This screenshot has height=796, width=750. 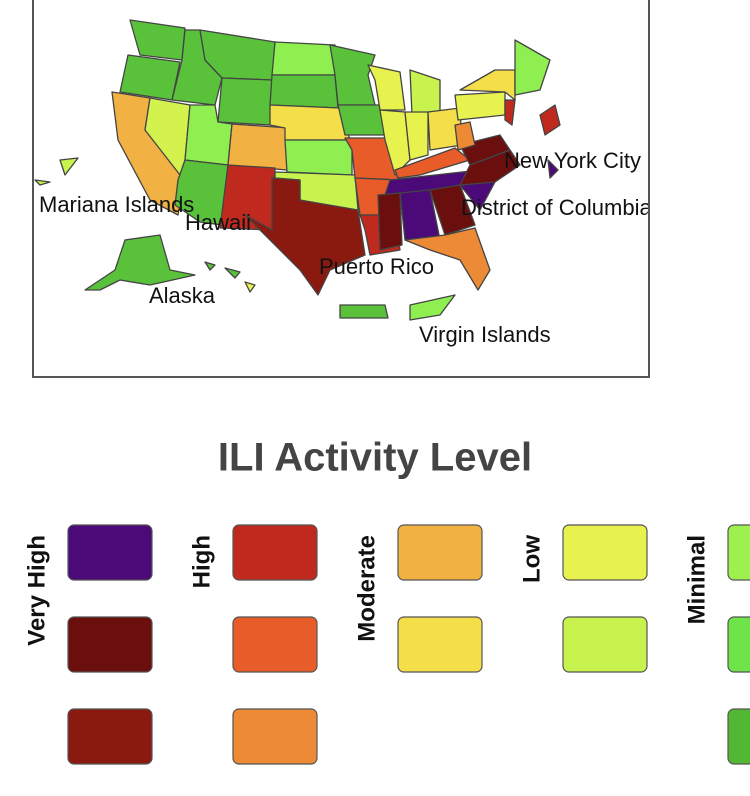 I want to click on map-label: District of Columbia, so click(x=556, y=207).